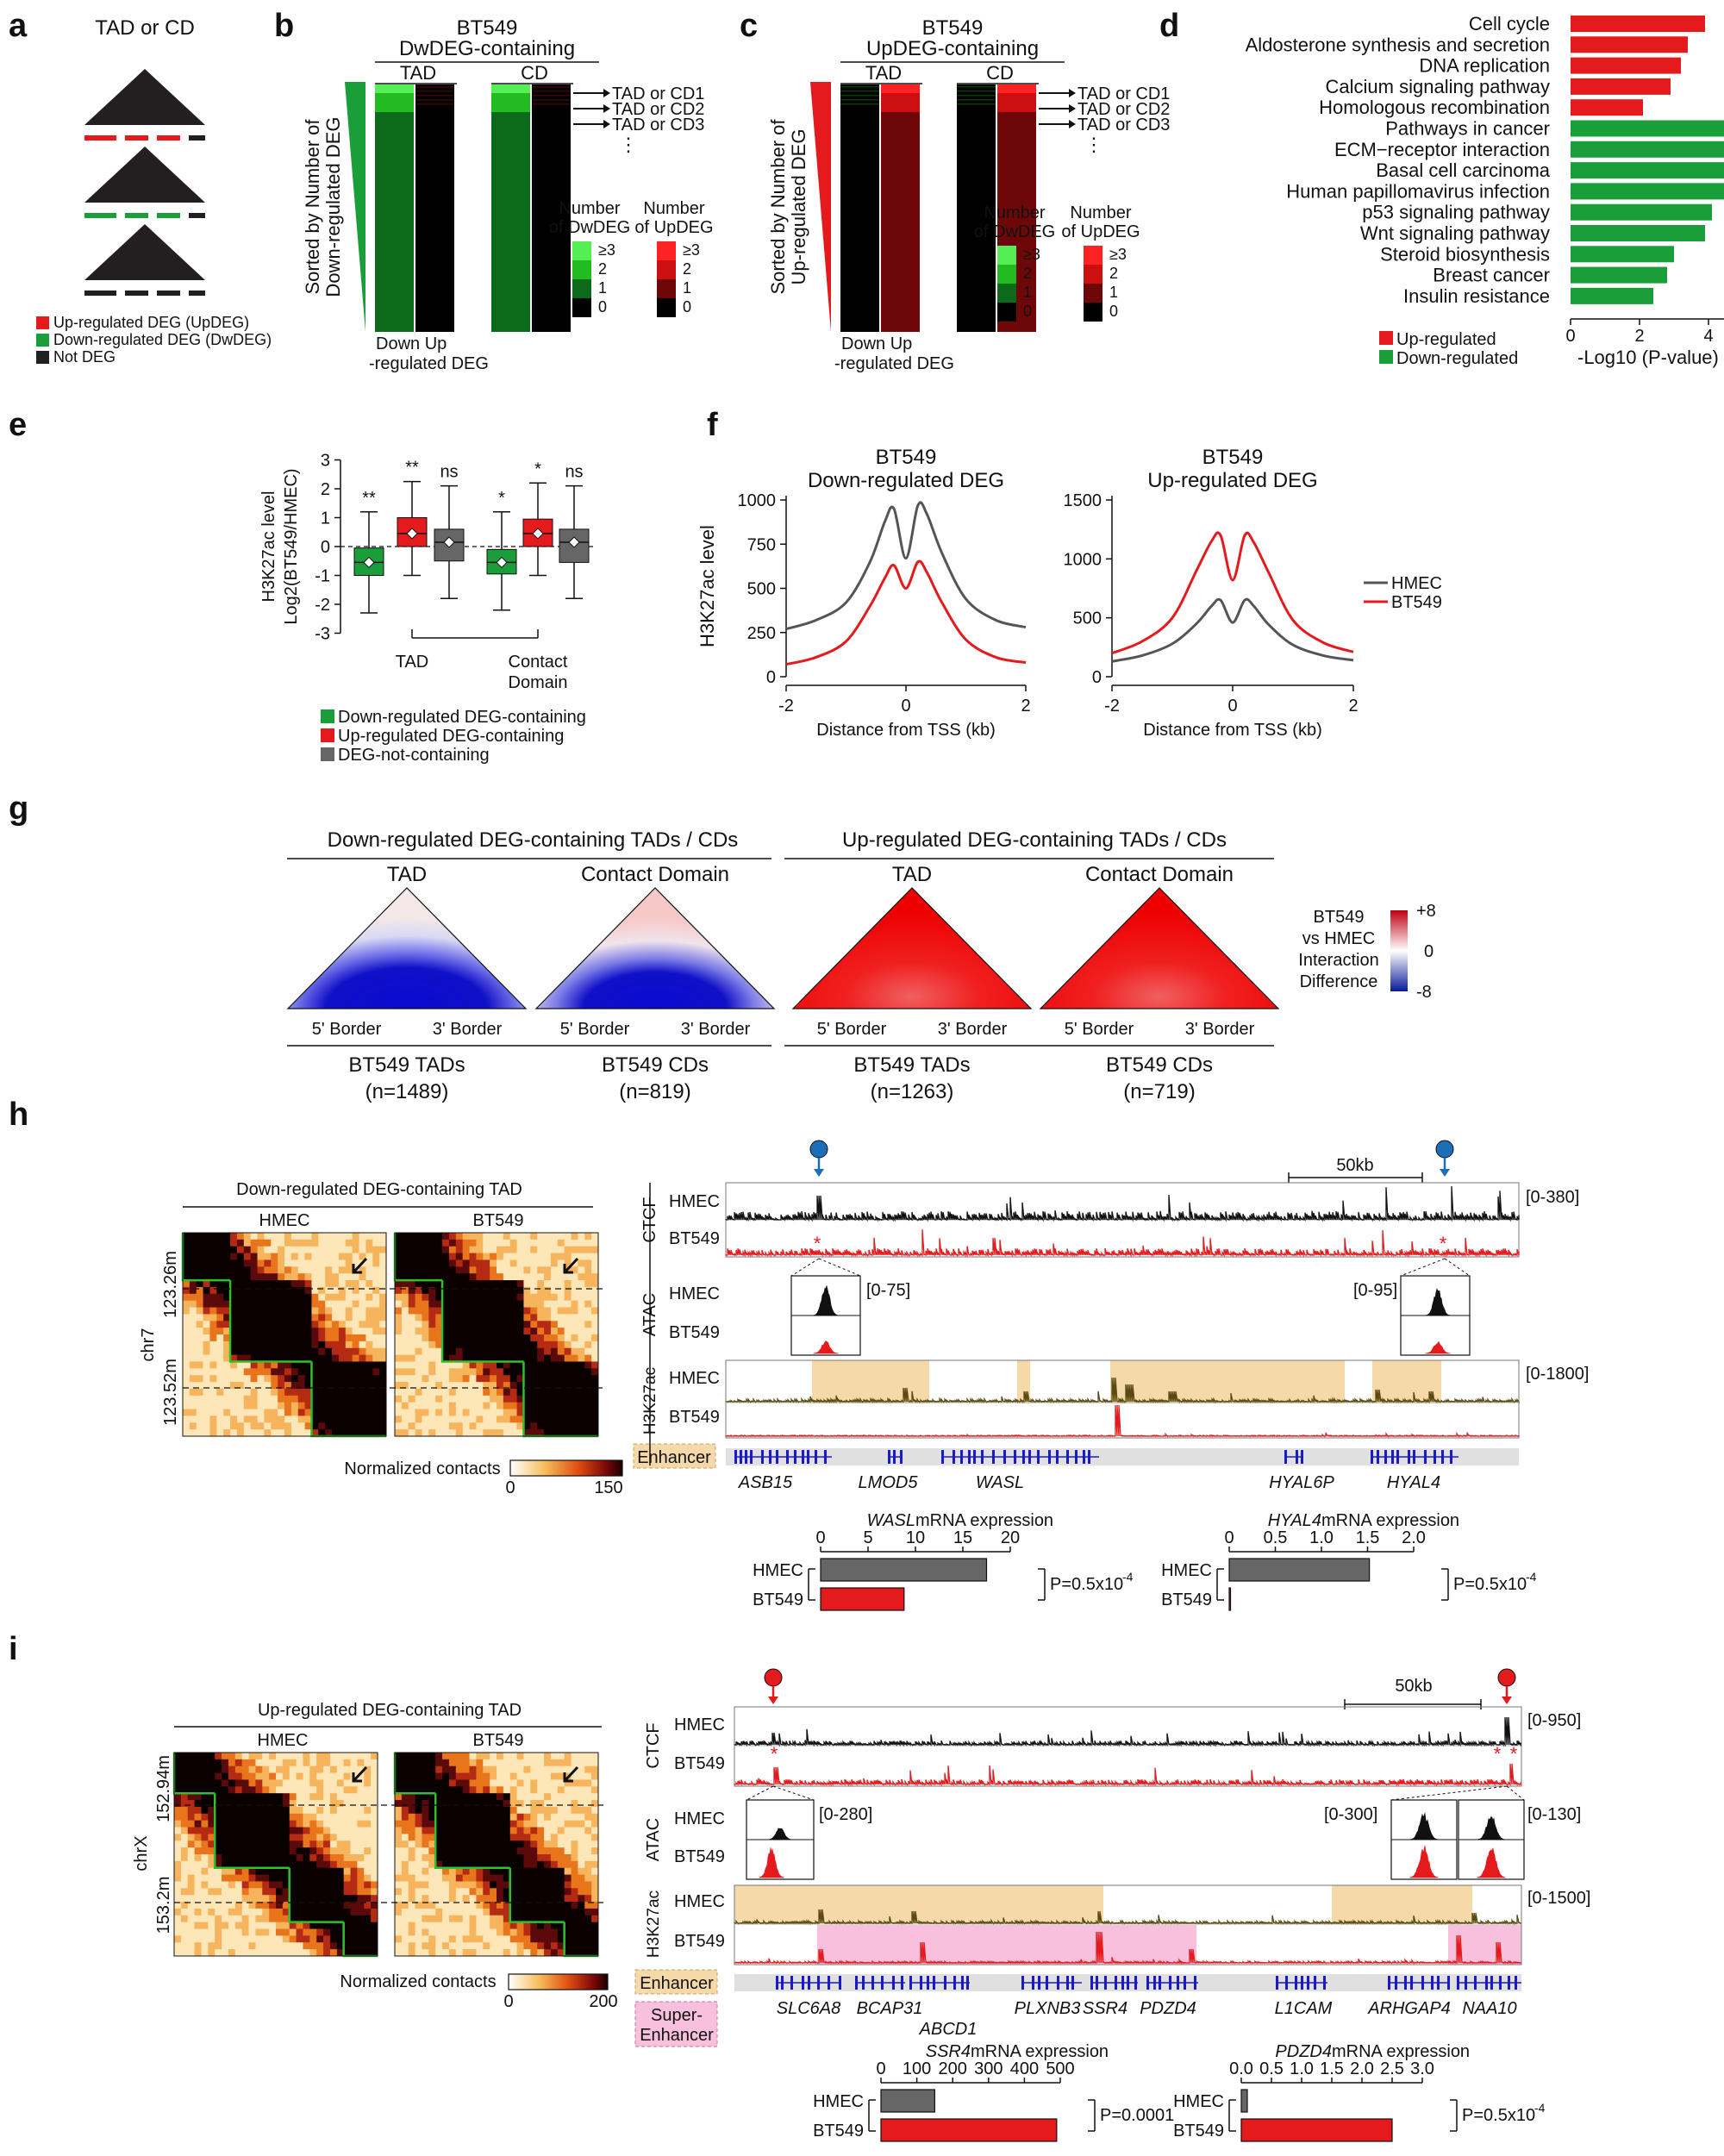 The image size is (1724, 2156). Describe the element at coordinates (1490, 1584) in the screenshot. I see `p-value: P=0.5x10` at that location.